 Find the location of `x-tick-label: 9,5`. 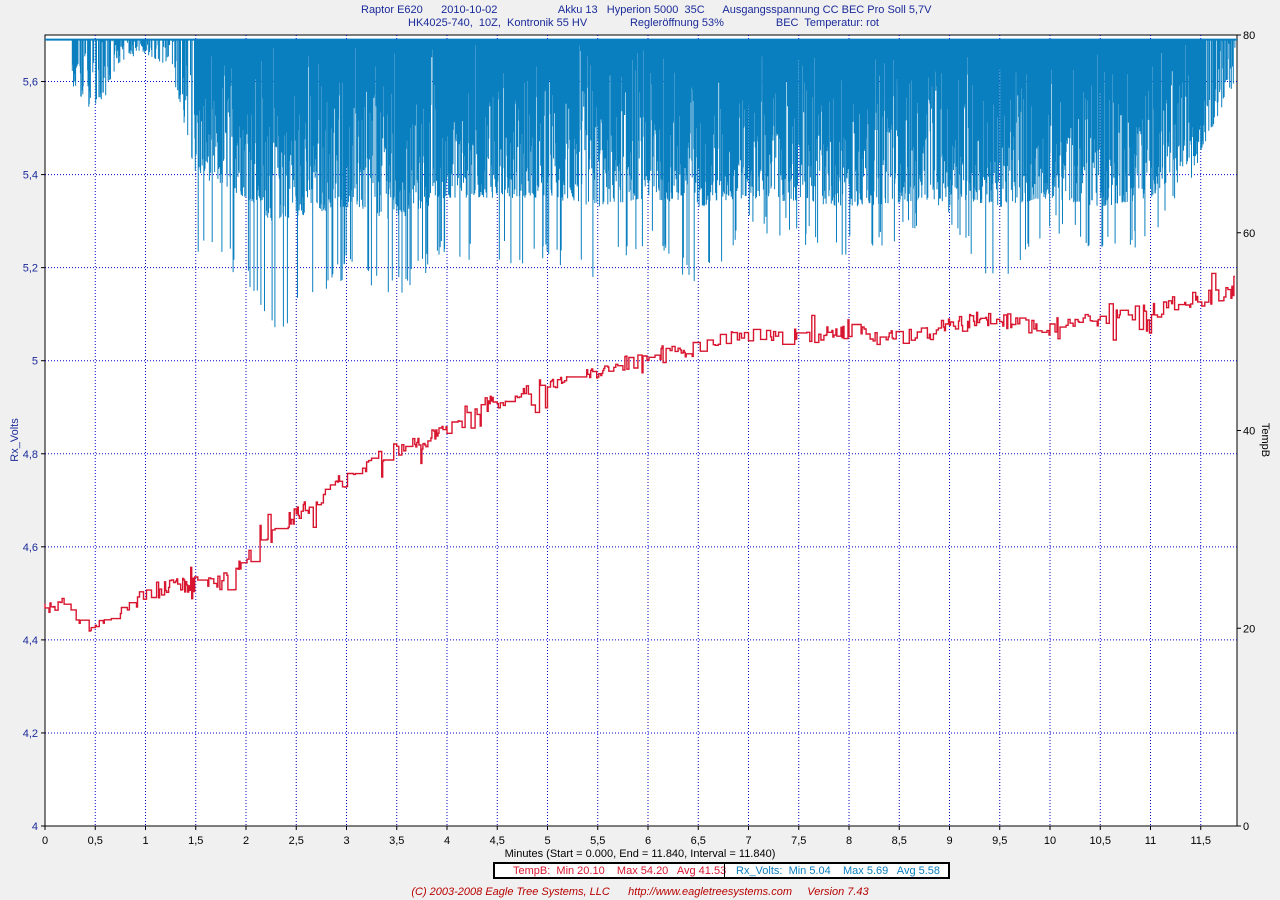

x-tick-label: 9,5 is located at coordinates (999, 841).